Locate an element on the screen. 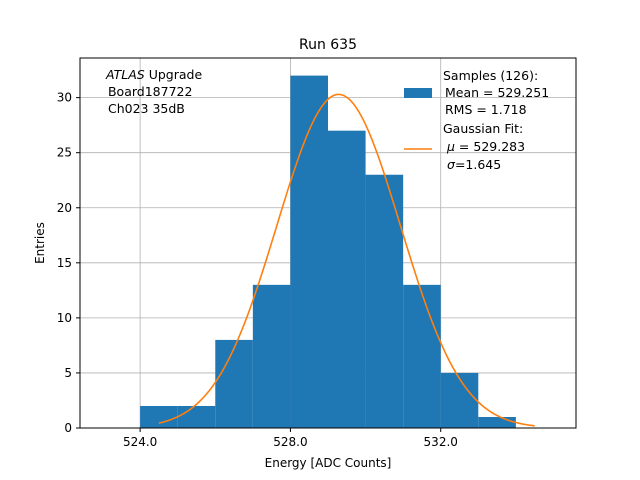 Image resolution: width=640 pixels, height=480 pixels. upgrade-label: Upgrade is located at coordinates (174, 74).